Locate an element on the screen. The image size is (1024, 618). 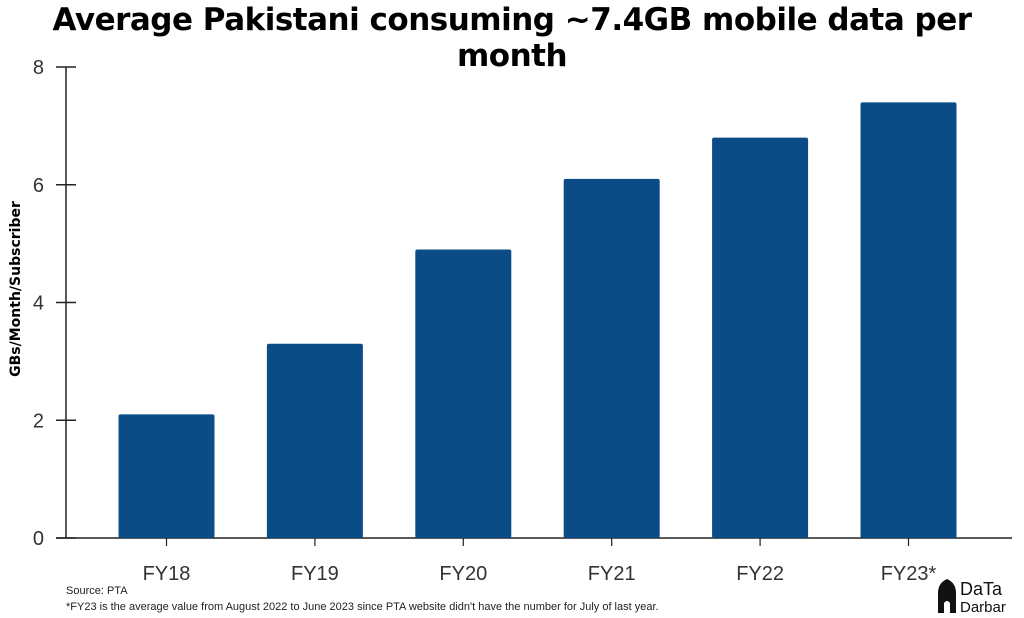
logo-text-darbar: Darbar is located at coordinates (983, 607).